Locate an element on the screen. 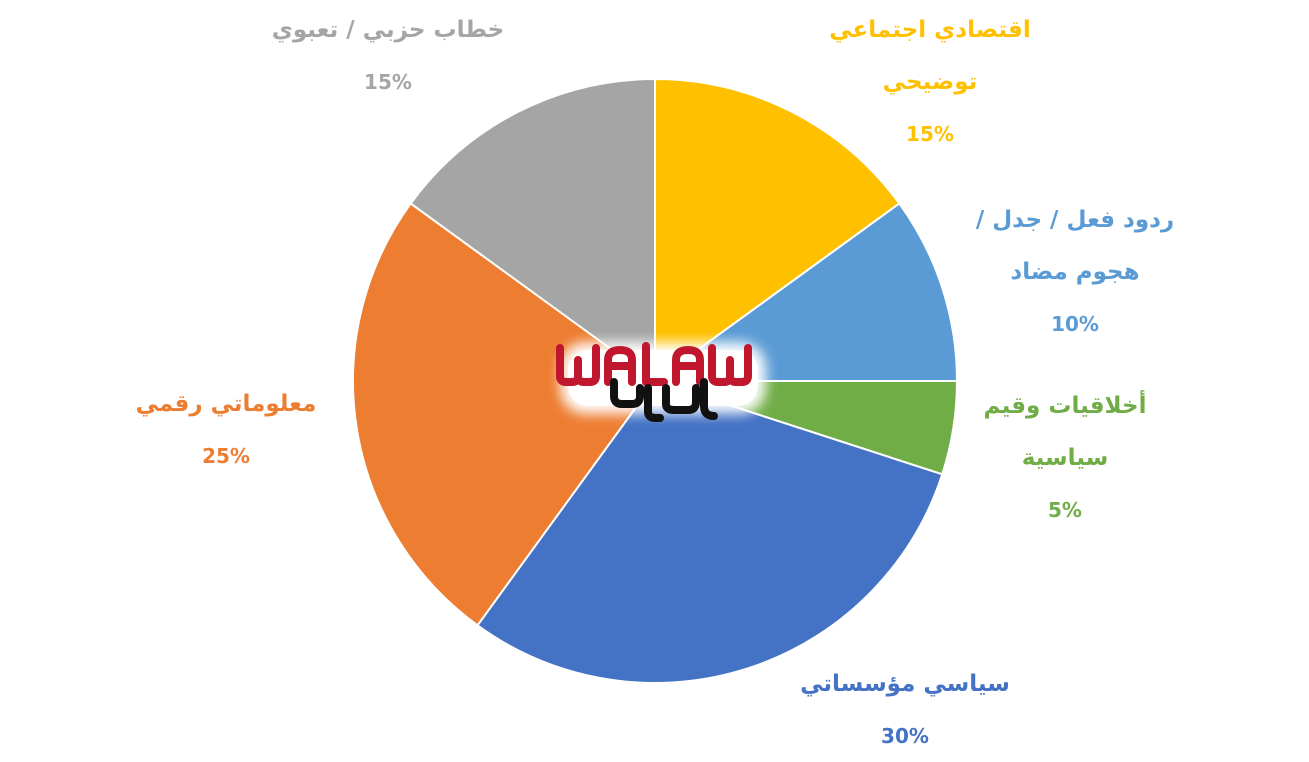 The width and height of the screenshot is (1309, 762). slice-label-value: 25% is located at coordinates (226, 456).